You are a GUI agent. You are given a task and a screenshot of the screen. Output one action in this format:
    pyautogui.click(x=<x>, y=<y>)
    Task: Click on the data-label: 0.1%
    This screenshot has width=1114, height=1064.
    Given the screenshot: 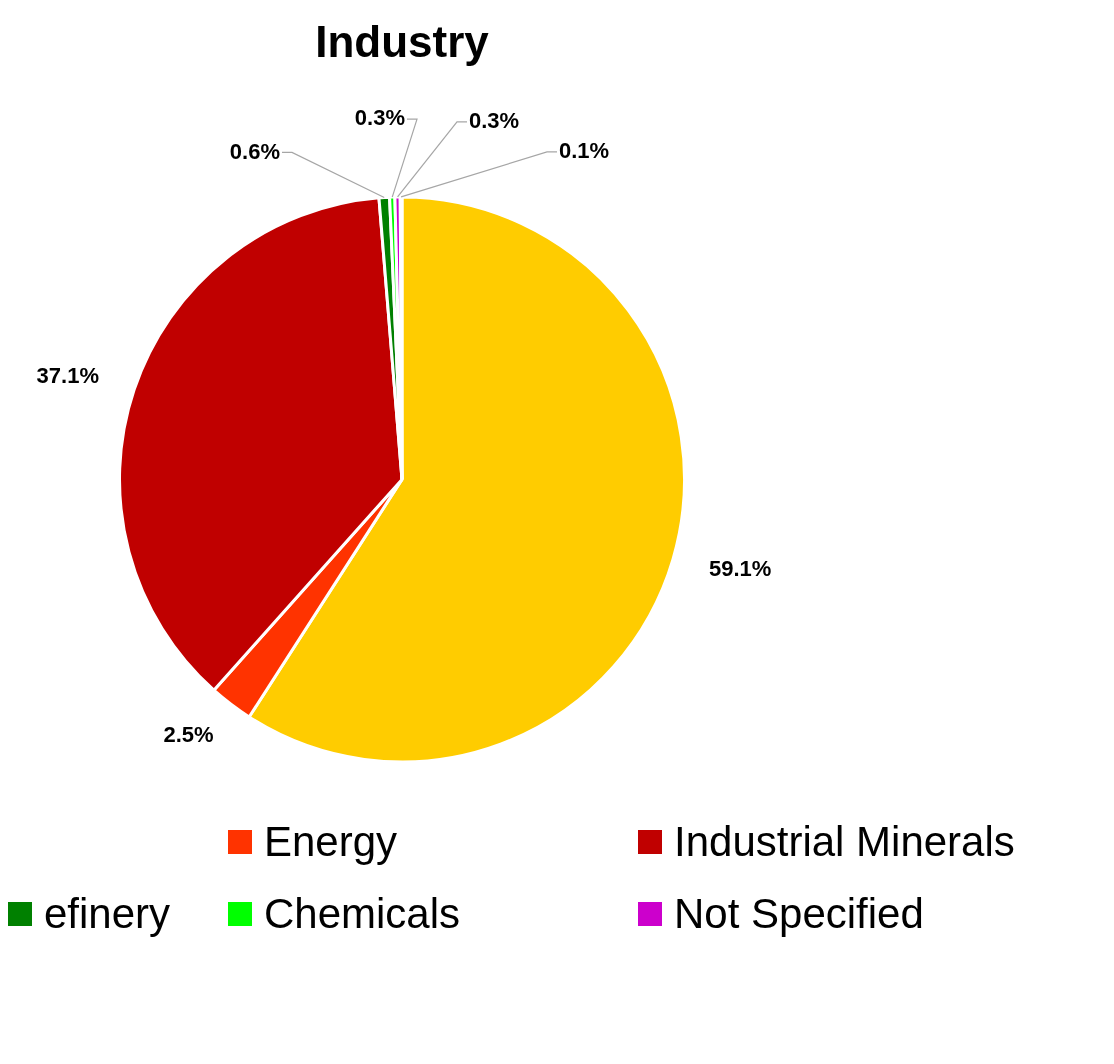 What is the action you would take?
    pyautogui.click(x=584, y=150)
    